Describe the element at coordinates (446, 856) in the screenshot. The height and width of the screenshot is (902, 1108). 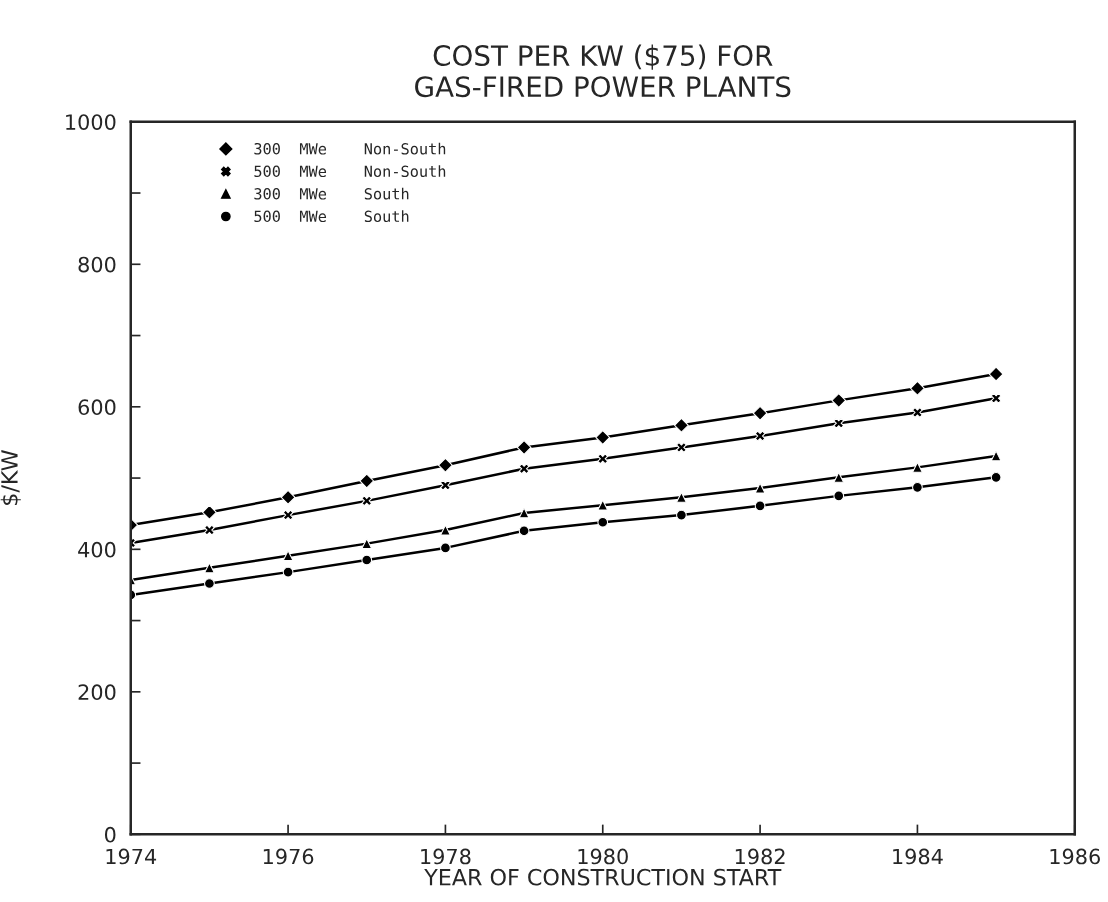
I see `x-tick-label: 1978` at that location.